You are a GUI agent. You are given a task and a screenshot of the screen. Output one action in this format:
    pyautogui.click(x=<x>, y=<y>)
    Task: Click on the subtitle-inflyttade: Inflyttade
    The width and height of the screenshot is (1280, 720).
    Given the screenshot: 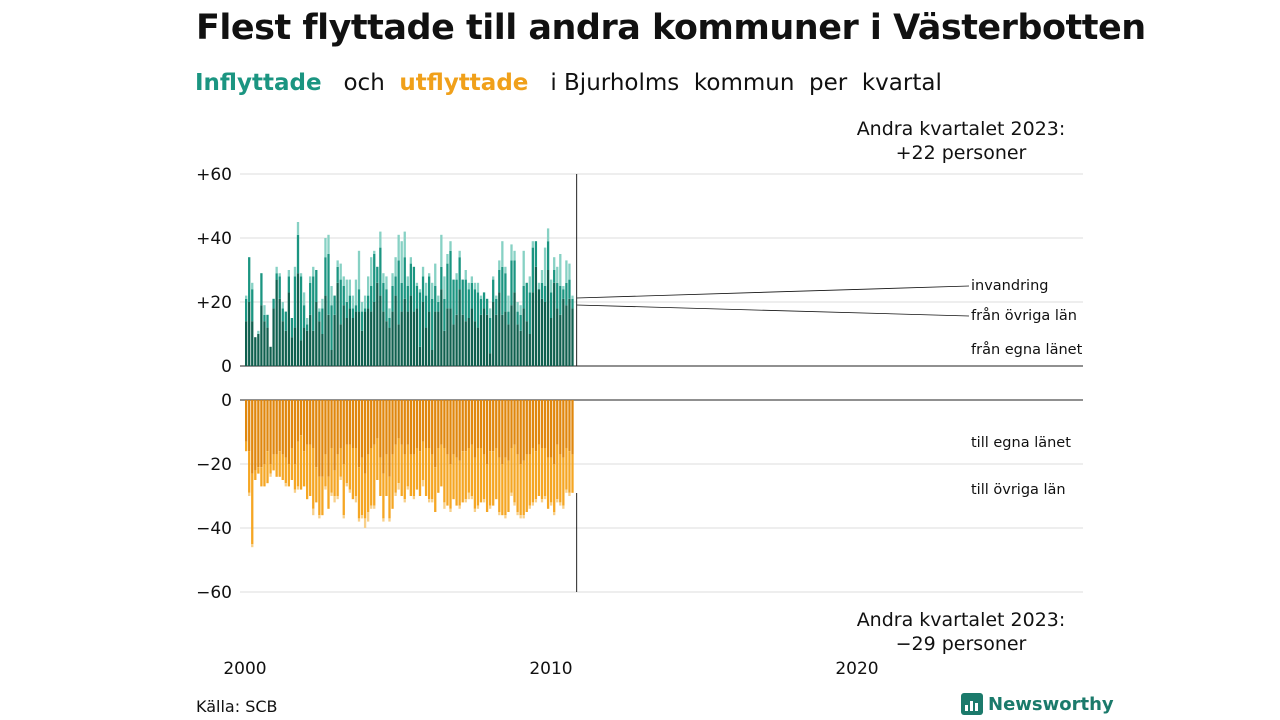 What is the action you would take?
    pyautogui.click(x=258, y=83)
    